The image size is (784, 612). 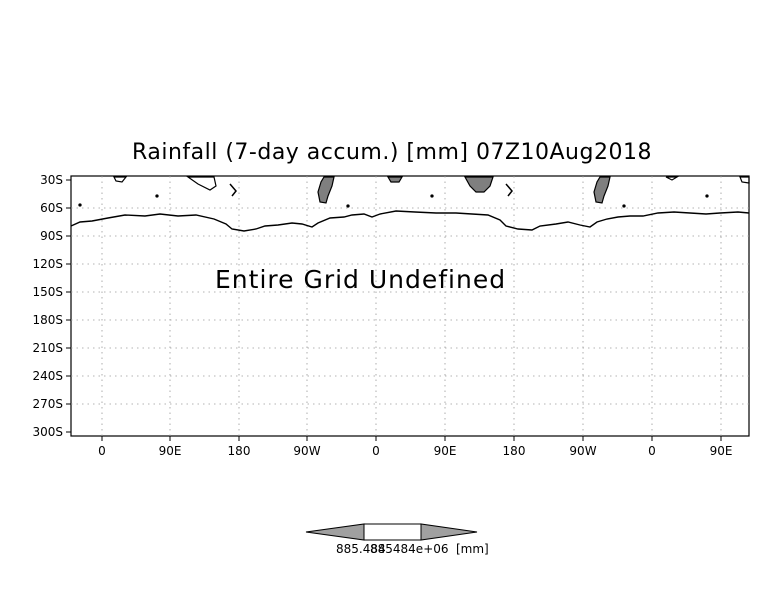 What do you see at coordinates (51, 180) in the screenshot?
I see `y-tick-label: 30S` at bounding box center [51, 180].